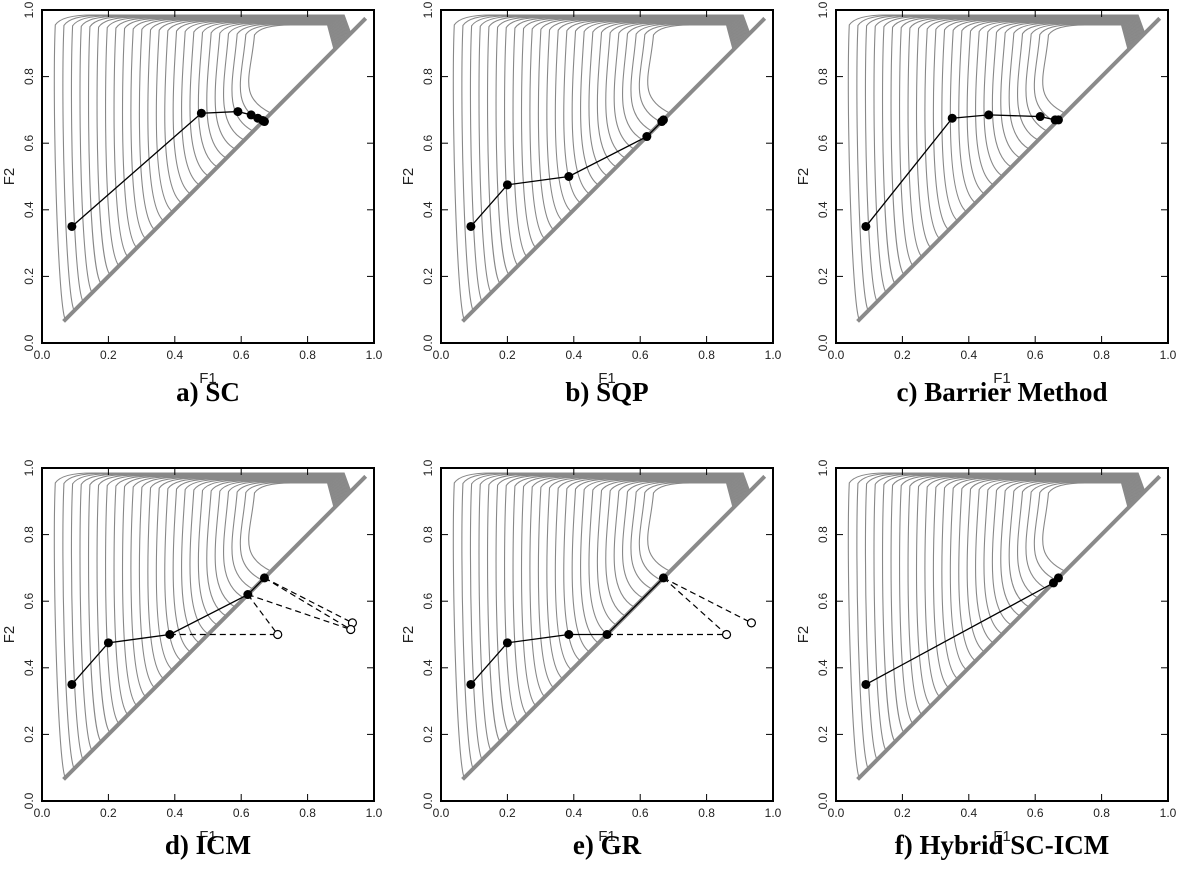  What do you see at coordinates (428, 143) in the screenshot?
I see `y-tick-label: 0.6` at bounding box center [428, 143].